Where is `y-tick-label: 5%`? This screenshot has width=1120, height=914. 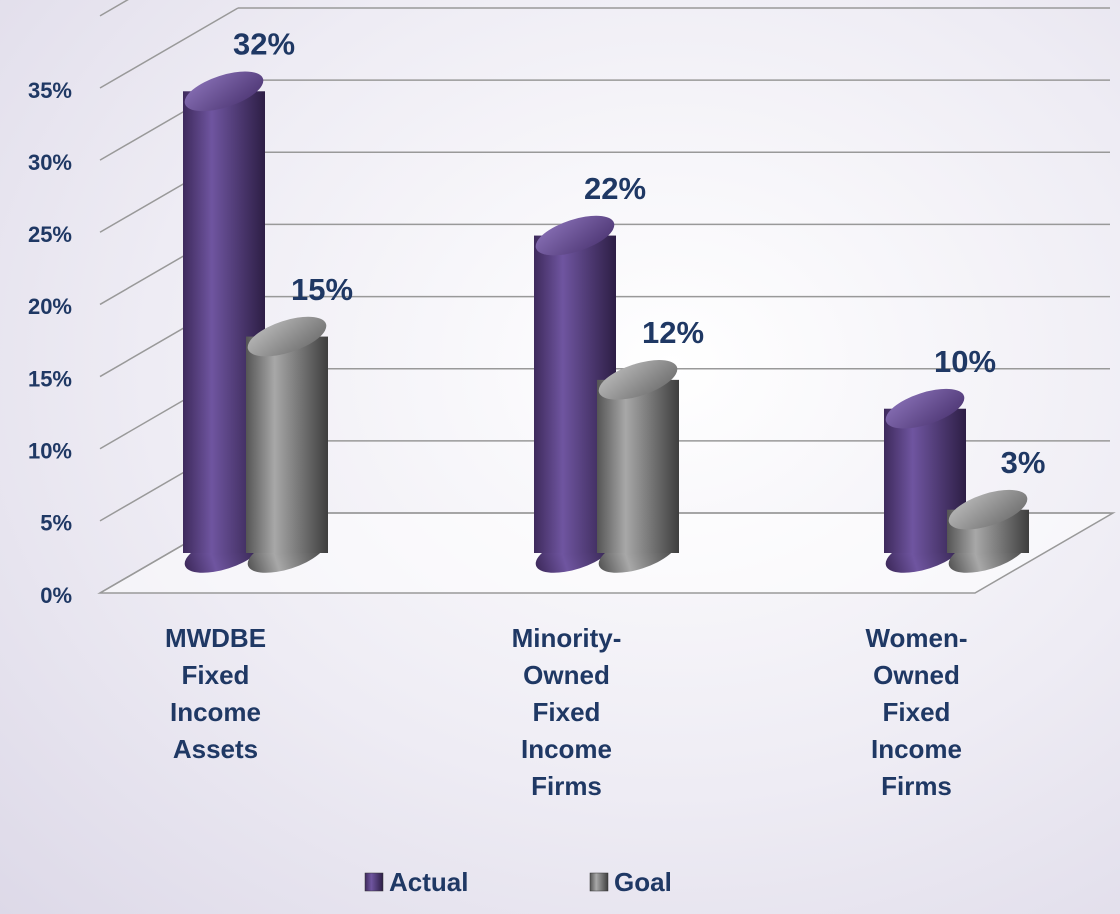
y-tick-label: 5% is located at coordinates (56, 523).